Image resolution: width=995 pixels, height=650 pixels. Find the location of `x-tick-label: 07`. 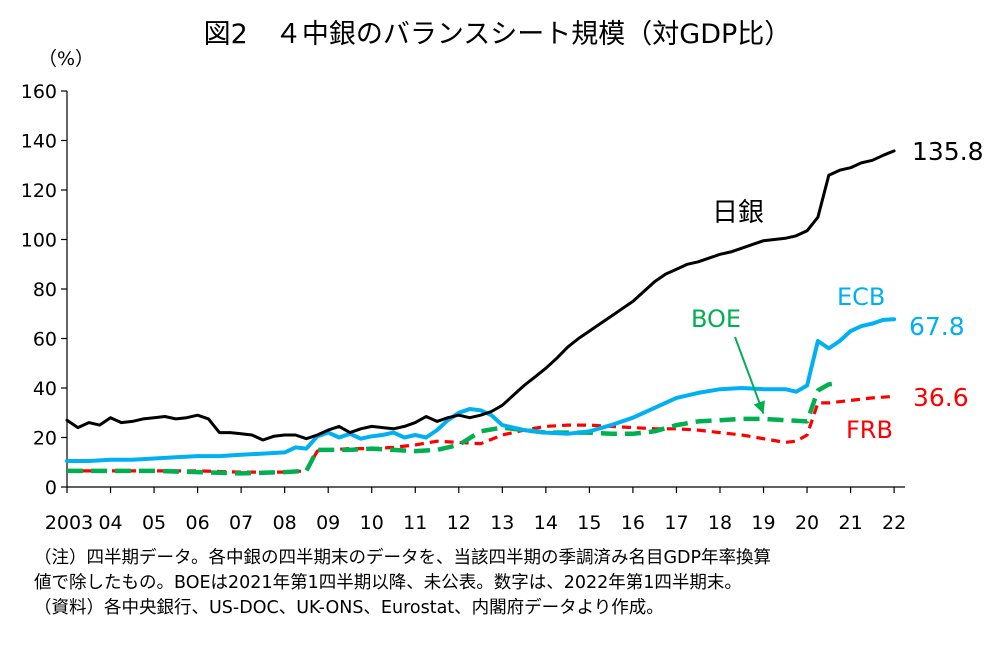

x-tick-label: 07 is located at coordinates (241, 523).